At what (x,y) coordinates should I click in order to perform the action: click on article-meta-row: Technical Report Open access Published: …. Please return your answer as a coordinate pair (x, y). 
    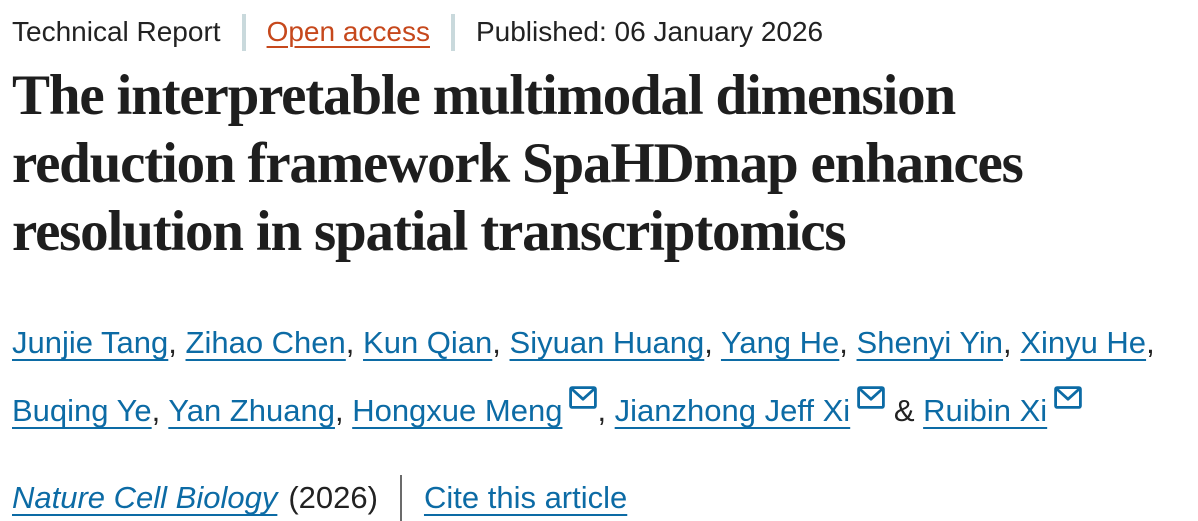
    Looking at the image, I should click on (600, 32).